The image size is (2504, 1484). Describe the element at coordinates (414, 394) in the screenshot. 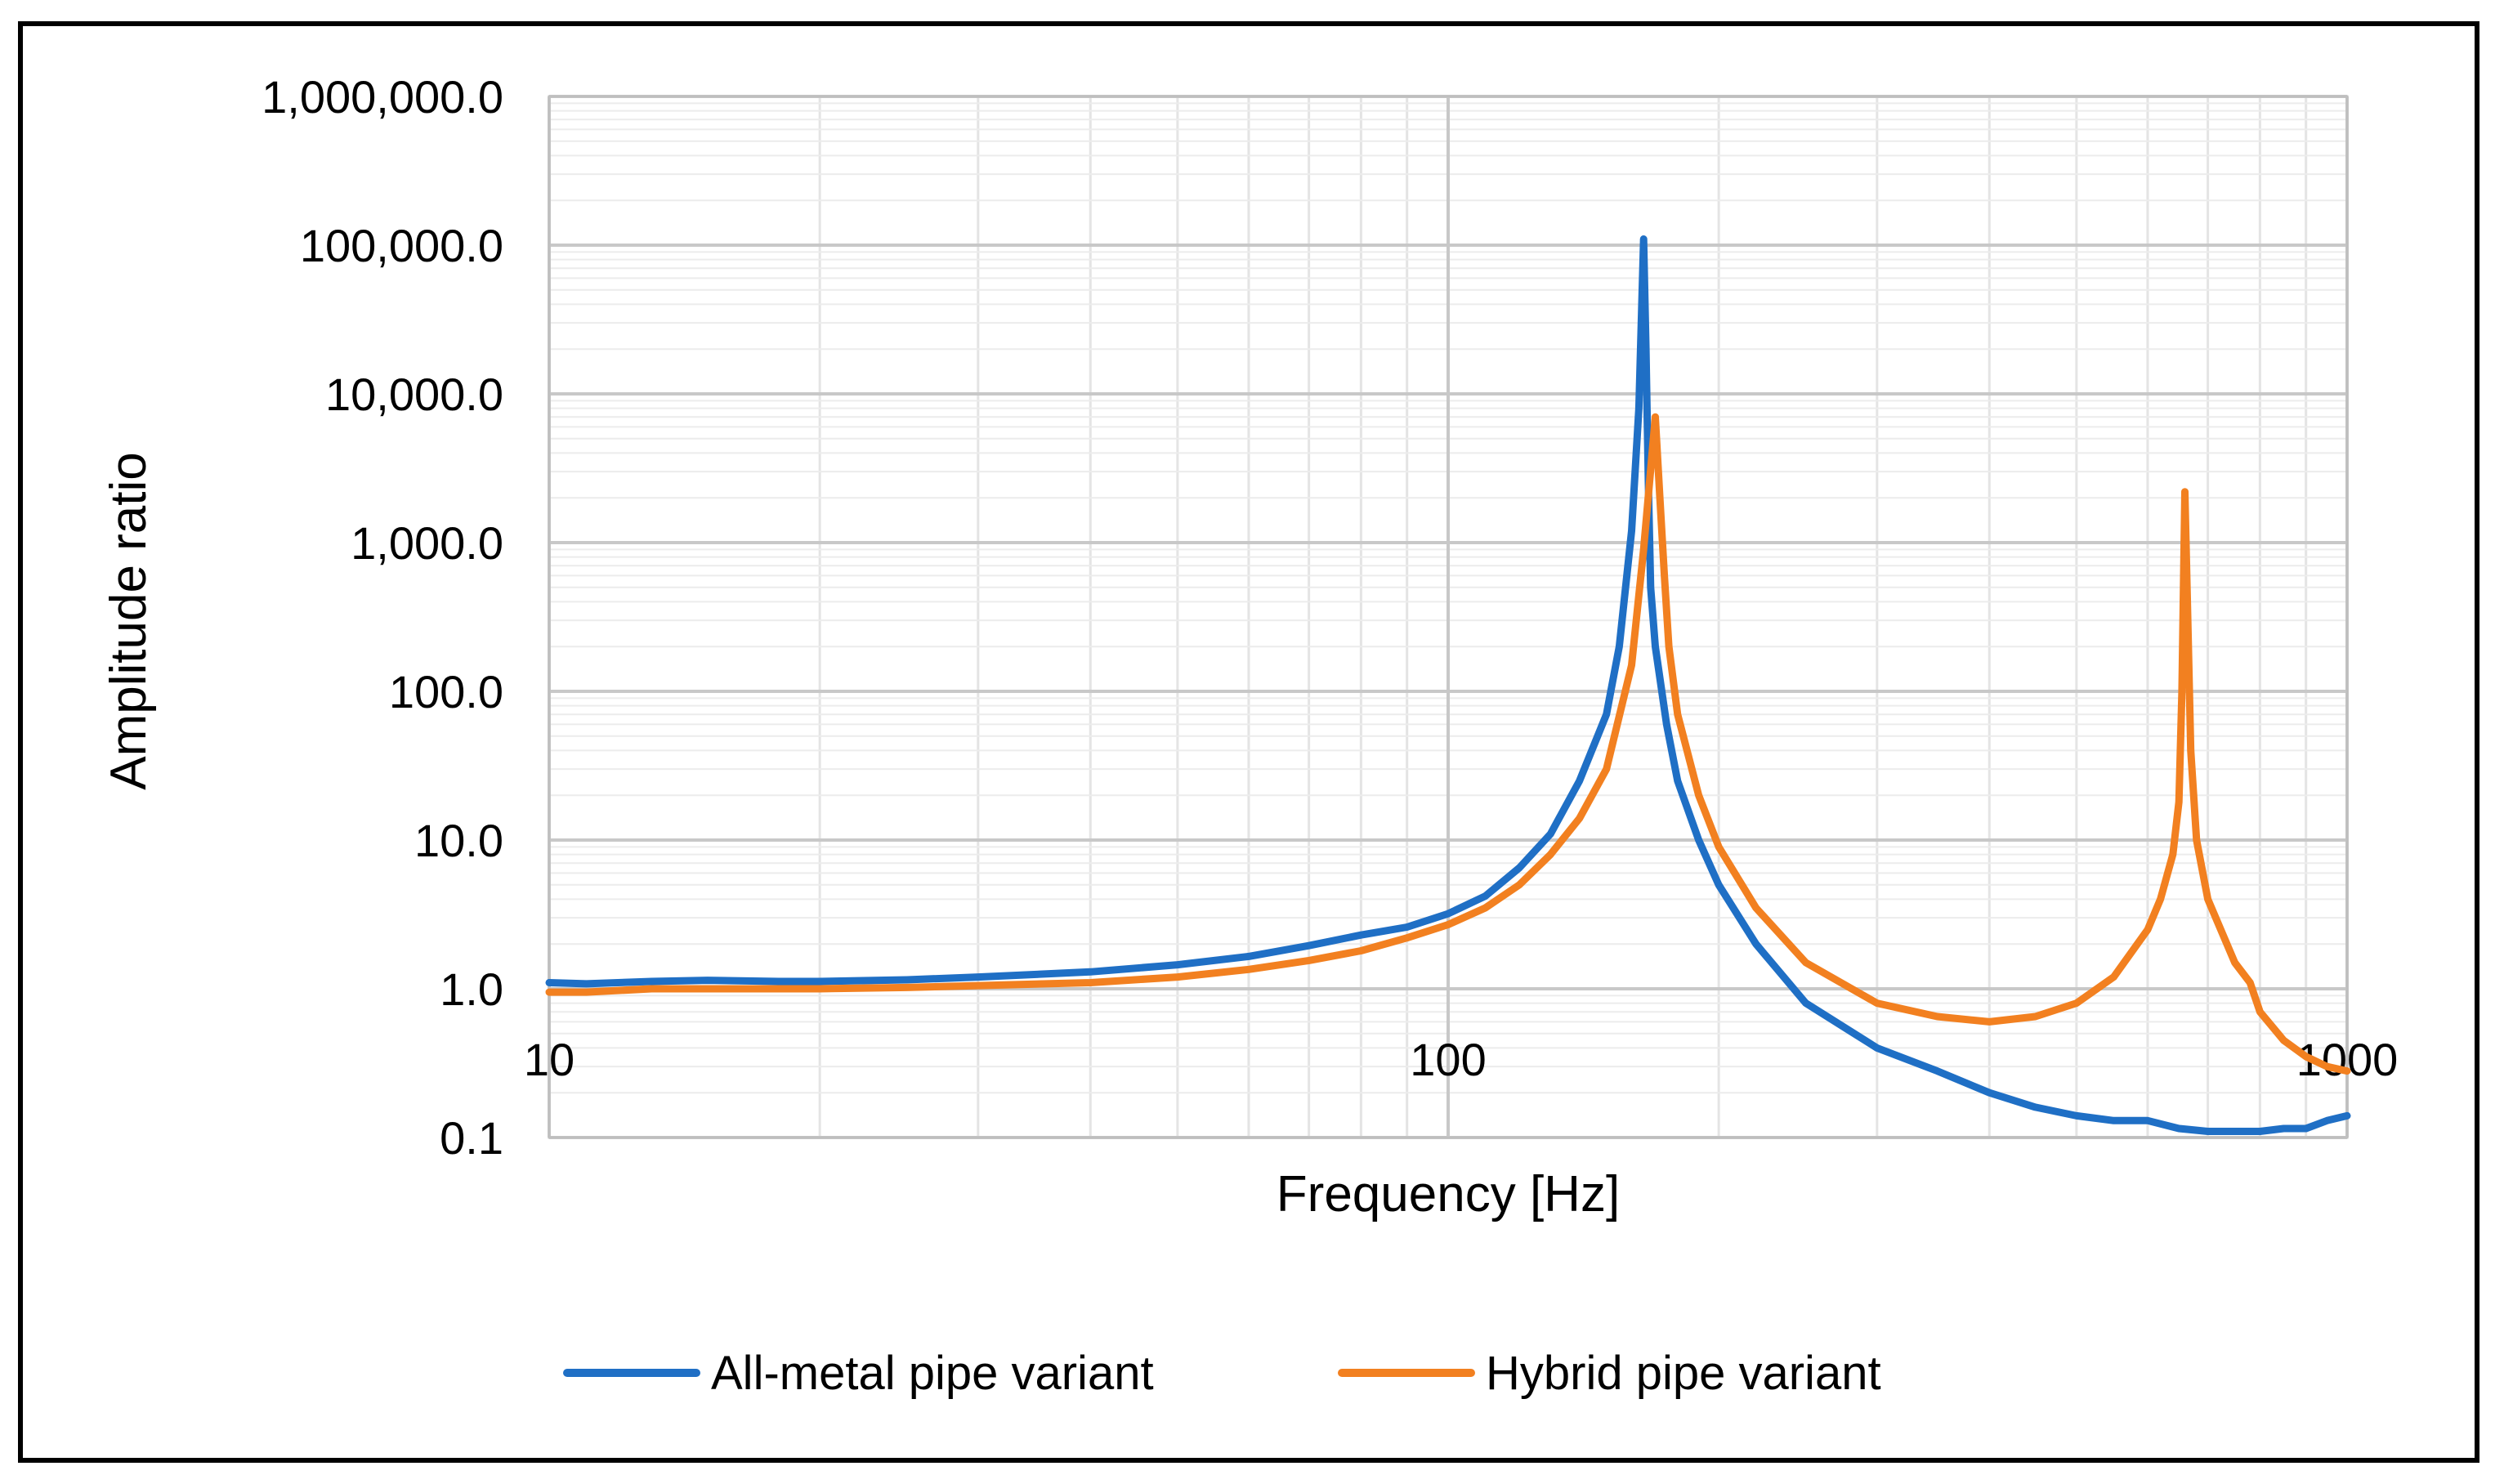

I see `y-tick-label: 10,000.0` at that location.